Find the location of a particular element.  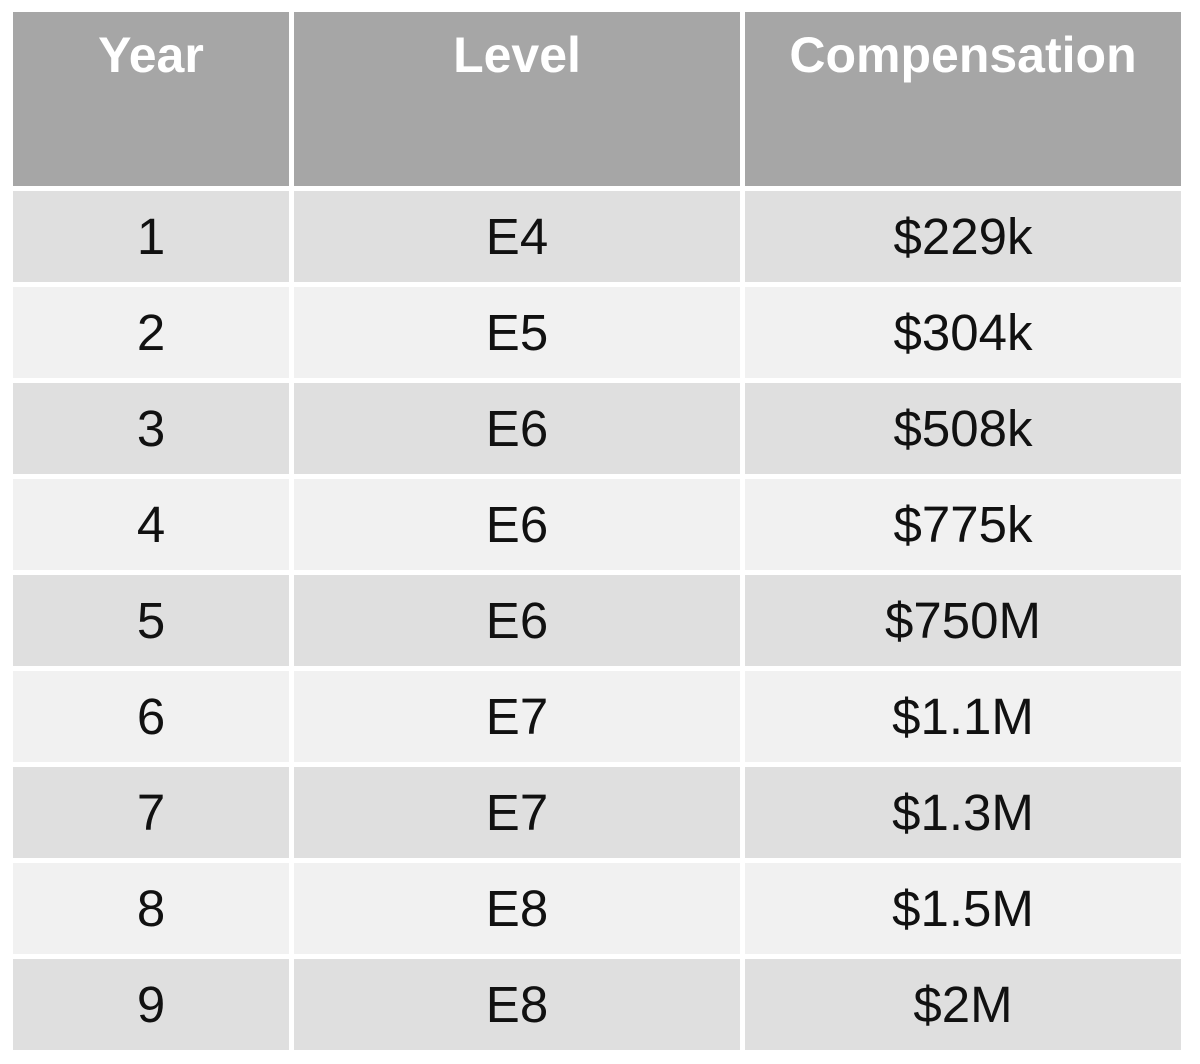

year-cell: 5 is located at coordinates (151, 620).